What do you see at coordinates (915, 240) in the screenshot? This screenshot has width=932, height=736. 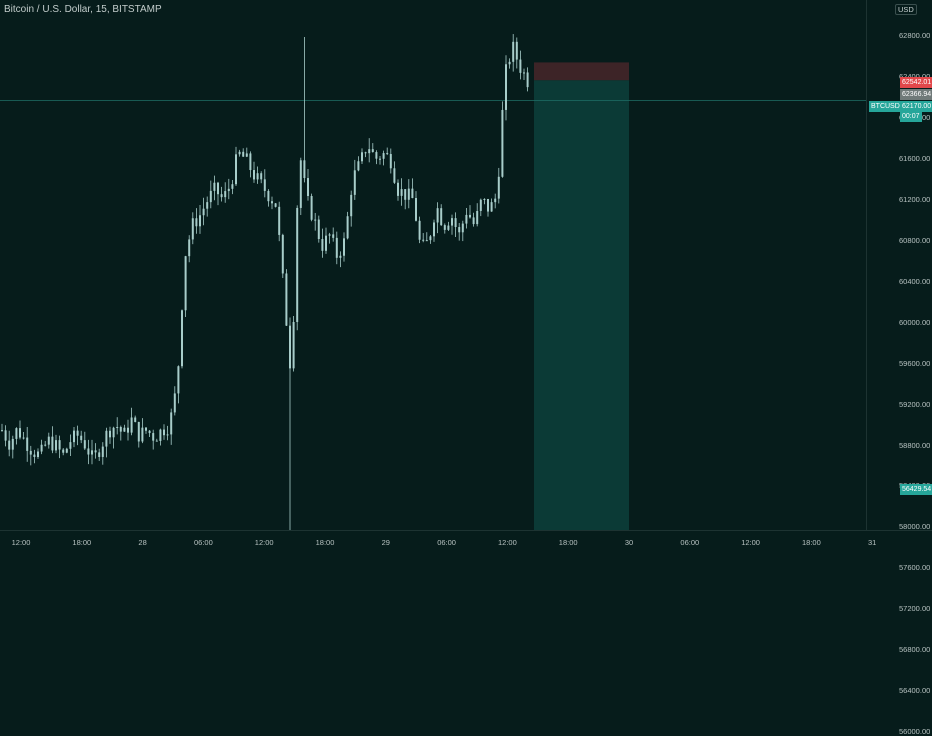 I see `price-tick-label: 60800.00` at bounding box center [915, 240].